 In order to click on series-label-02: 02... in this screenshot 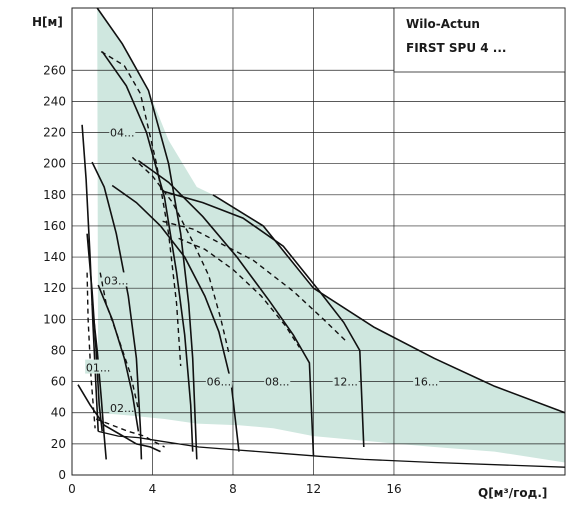, I will do `click(122, 408)`.